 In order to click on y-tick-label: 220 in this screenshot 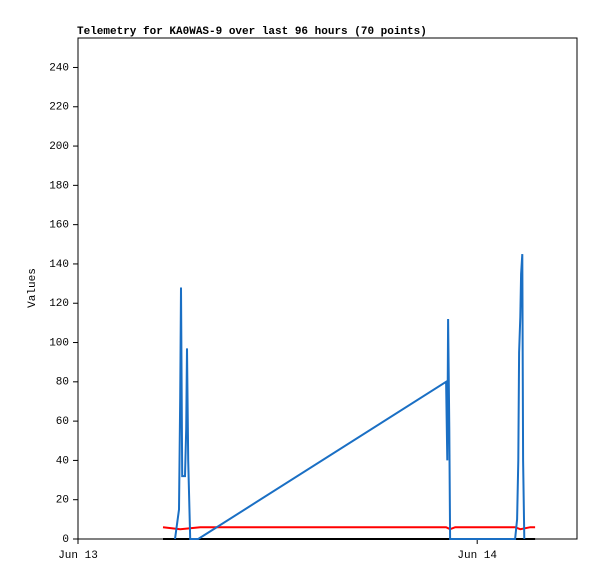, I will do `click(59, 108)`.